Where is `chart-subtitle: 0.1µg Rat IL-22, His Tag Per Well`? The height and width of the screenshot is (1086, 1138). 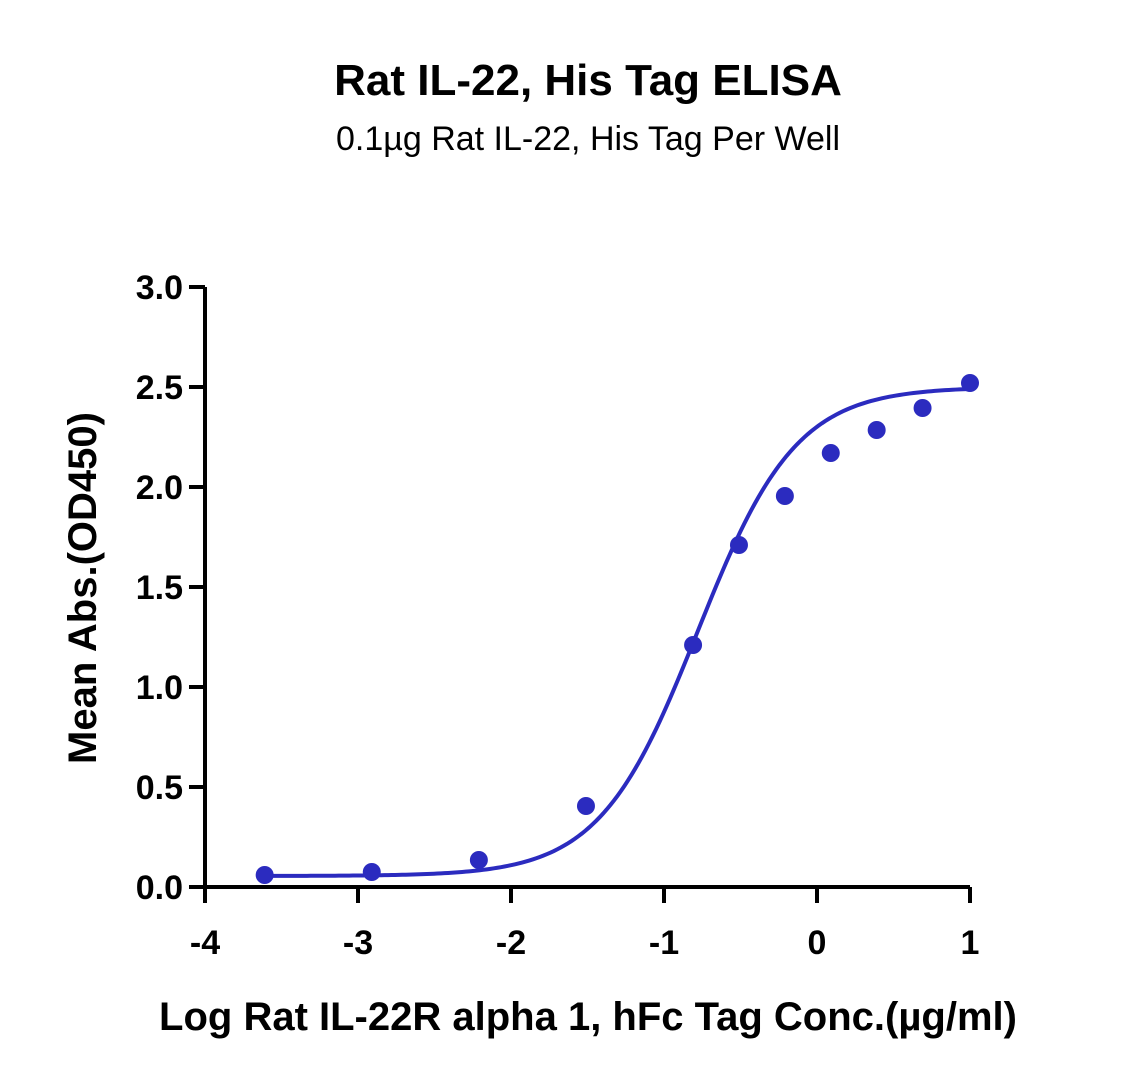
chart-subtitle: 0.1µg Rat IL-22, His Tag Per Well is located at coordinates (588, 139).